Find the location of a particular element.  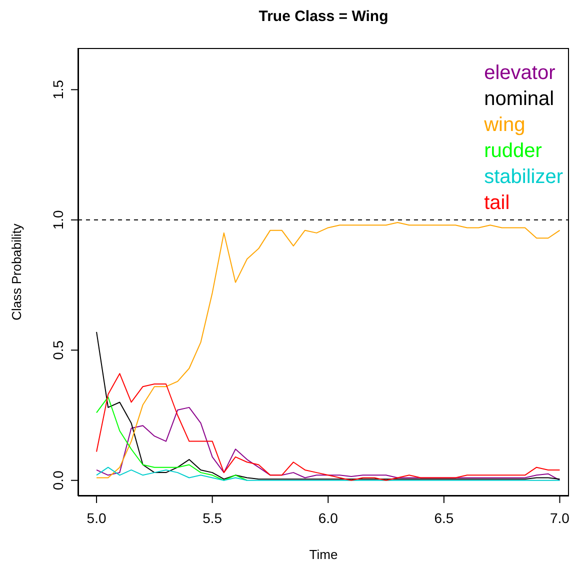

y-tick-label: 0.0 is located at coordinates (58, 480).